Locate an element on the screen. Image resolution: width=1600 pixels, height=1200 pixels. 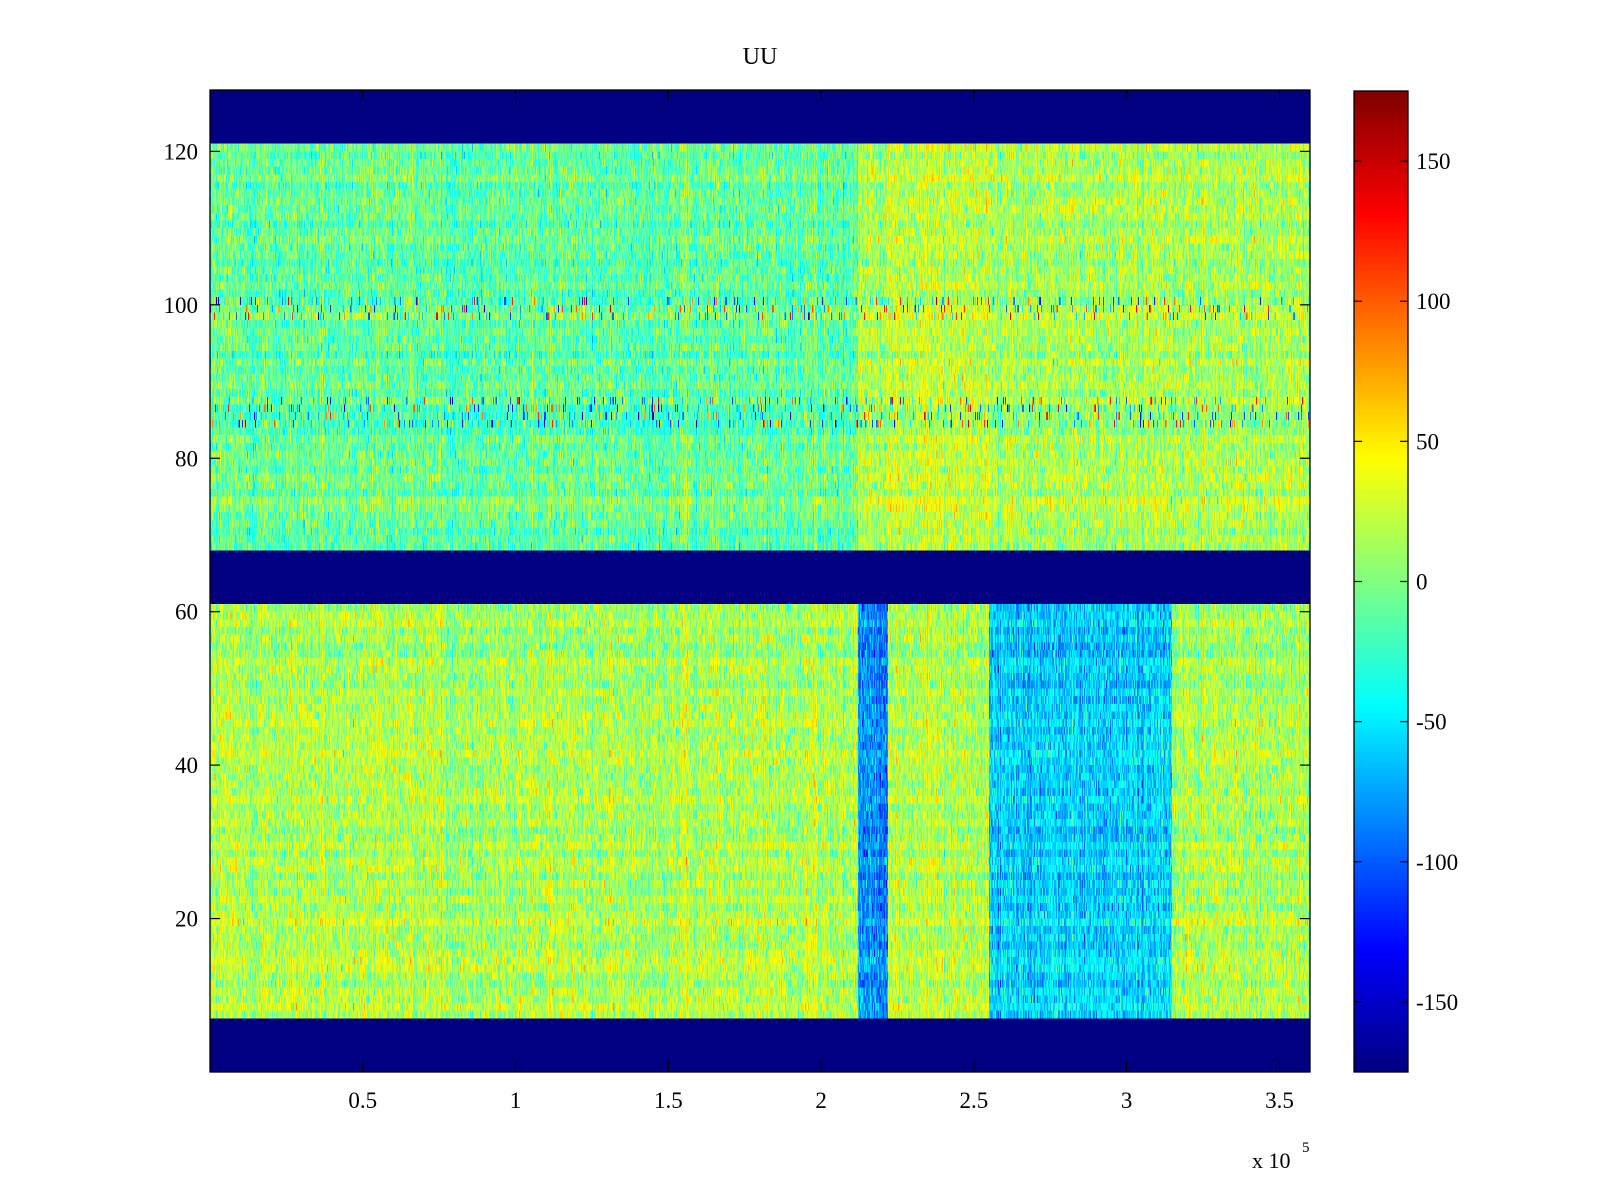
colorbar-tick-label: 100 is located at coordinates (1433, 301).